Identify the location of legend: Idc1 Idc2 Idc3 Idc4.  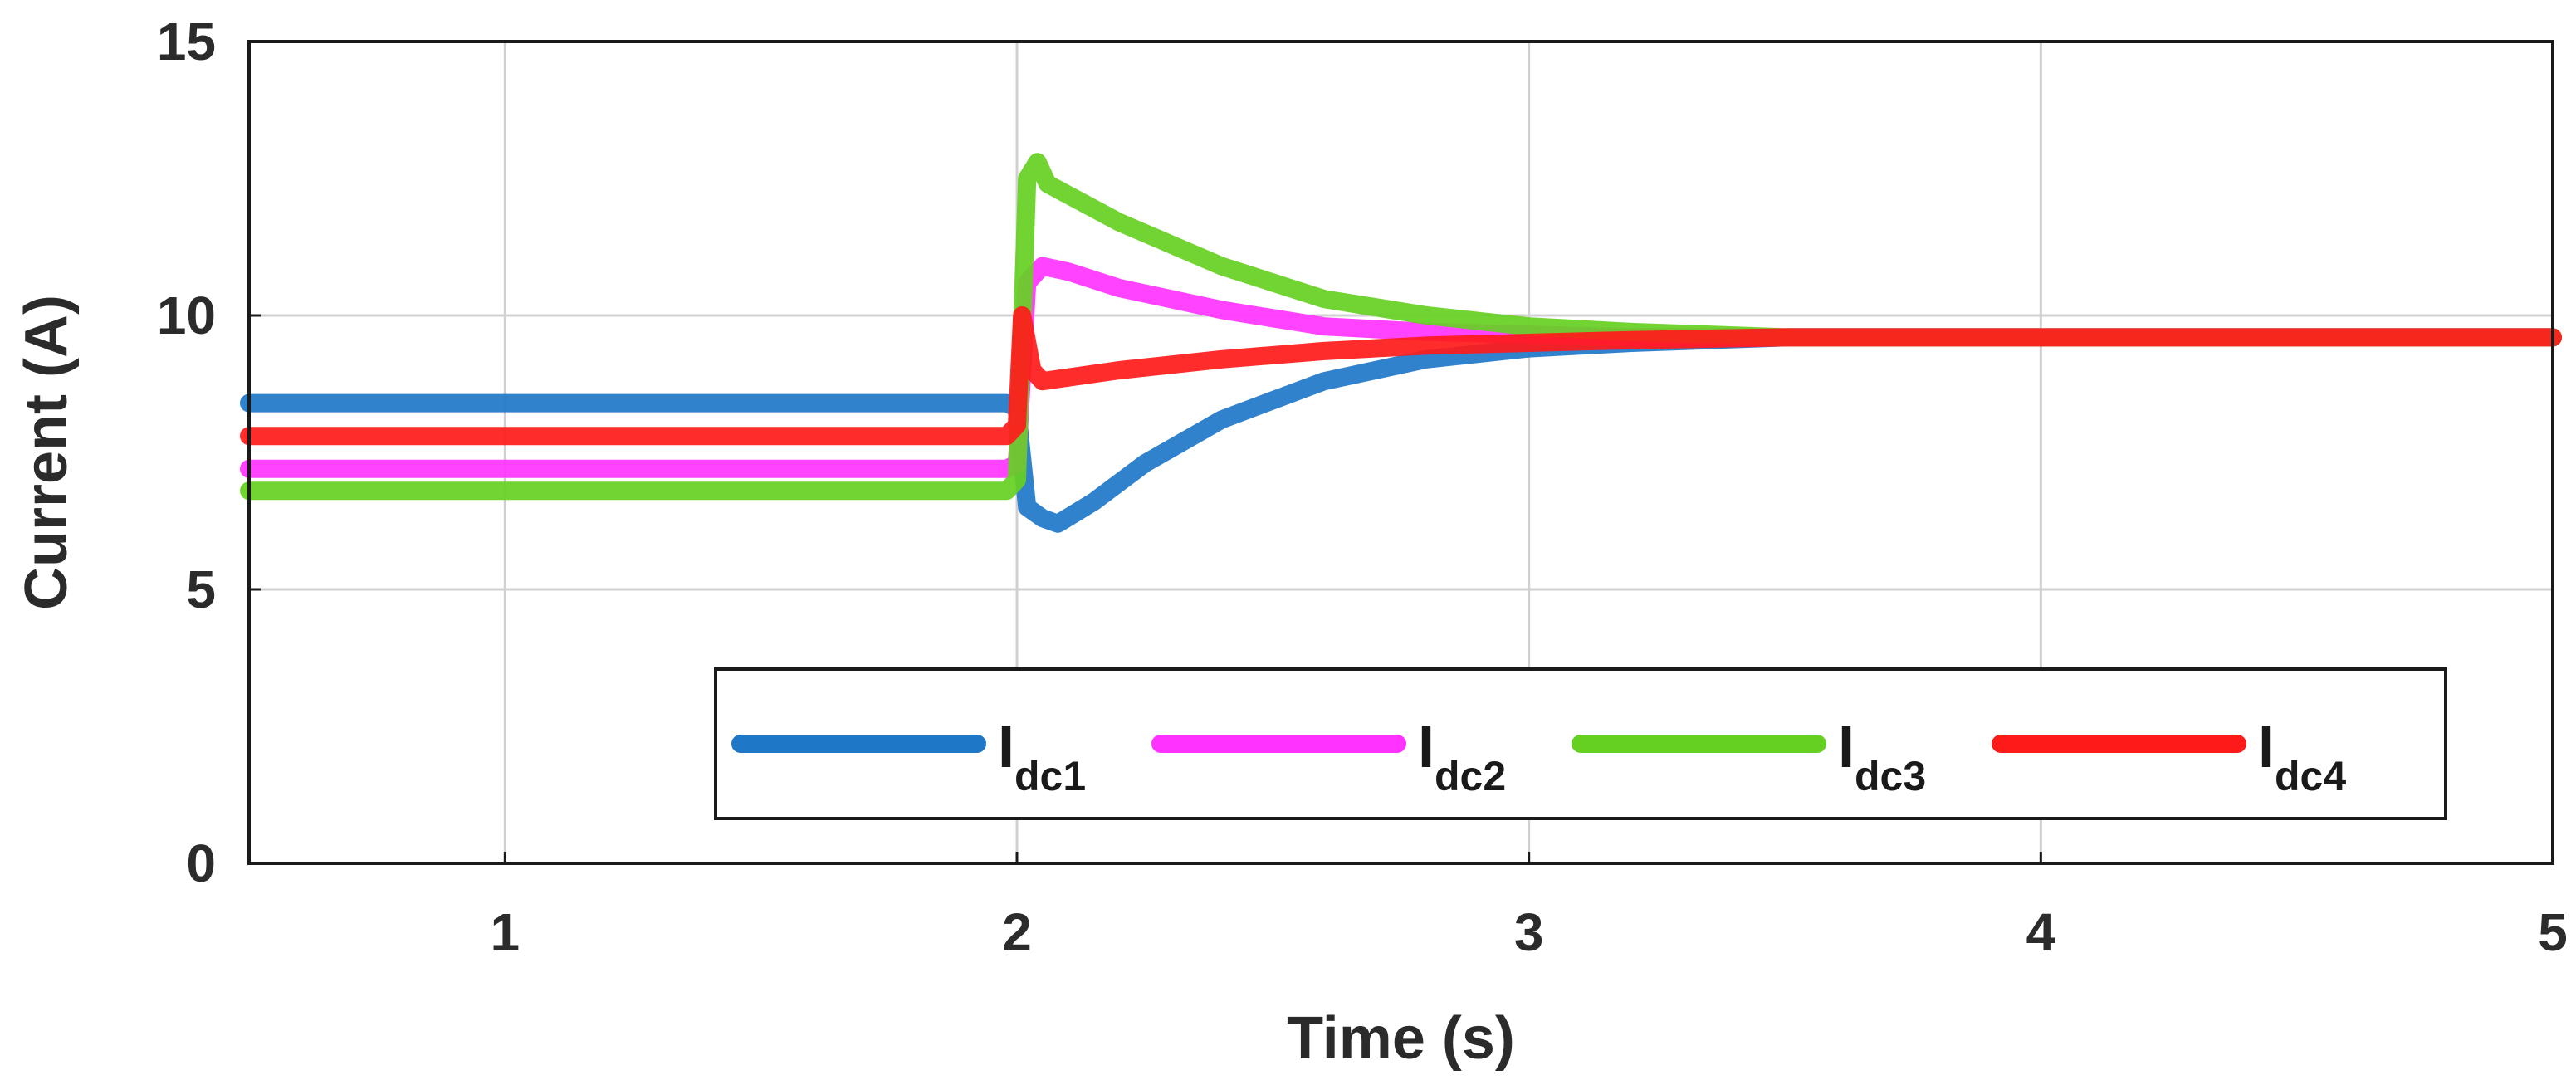
(1580, 743).